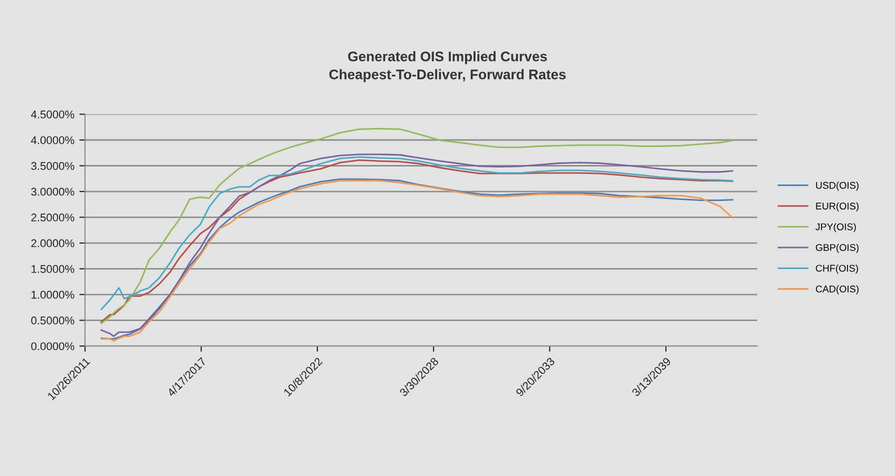  What do you see at coordinates (53, 269) in the screenshot?
I see `y-tick-label: 1.5000%` at bounding box center [53, 269].